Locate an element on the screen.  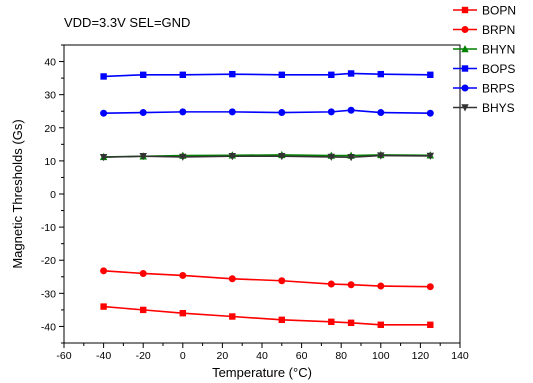
y-axis-label: Magnetic Thresholds (Gs) is located at coordinates (17, 193).